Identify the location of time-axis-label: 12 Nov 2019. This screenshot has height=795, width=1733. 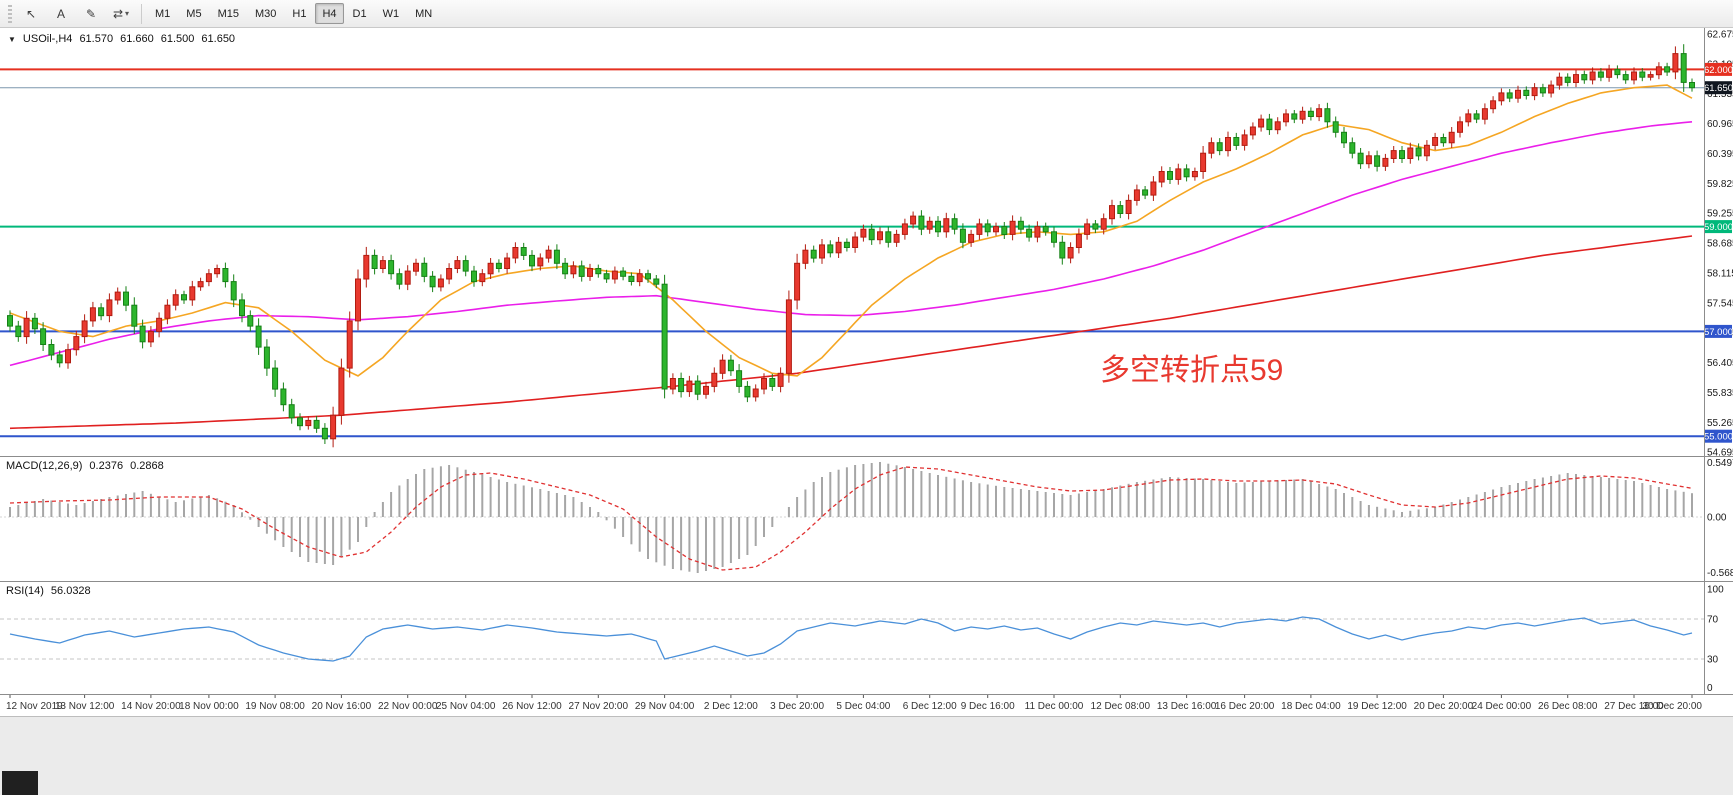
(34, 706).